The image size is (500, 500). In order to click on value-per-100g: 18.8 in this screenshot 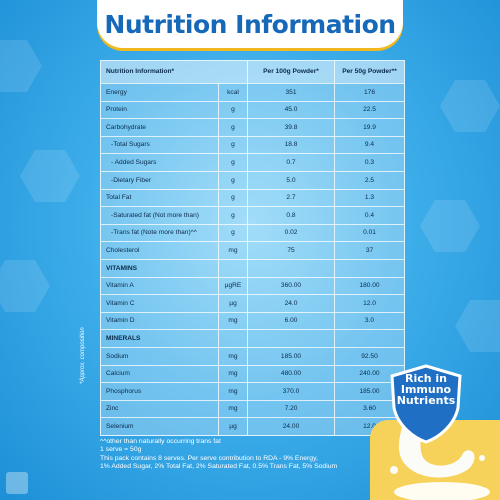, I will do `click(291, 145)`.